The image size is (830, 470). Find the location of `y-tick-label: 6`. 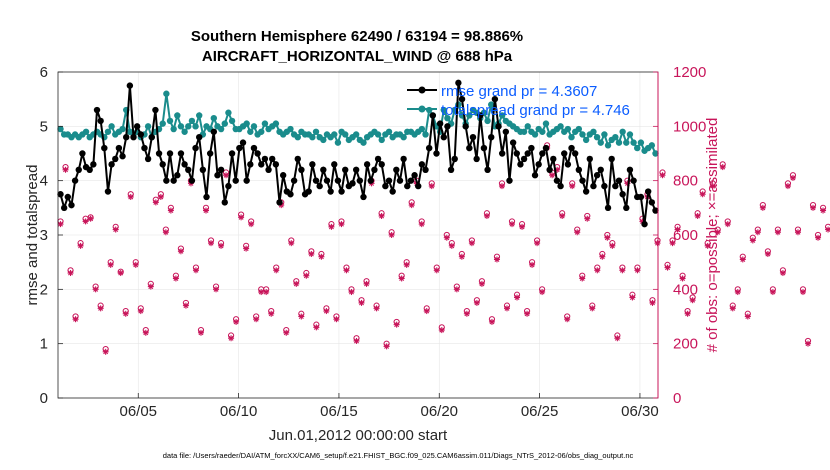

y-tick-label: 6 is located at coordinates (44, 72).